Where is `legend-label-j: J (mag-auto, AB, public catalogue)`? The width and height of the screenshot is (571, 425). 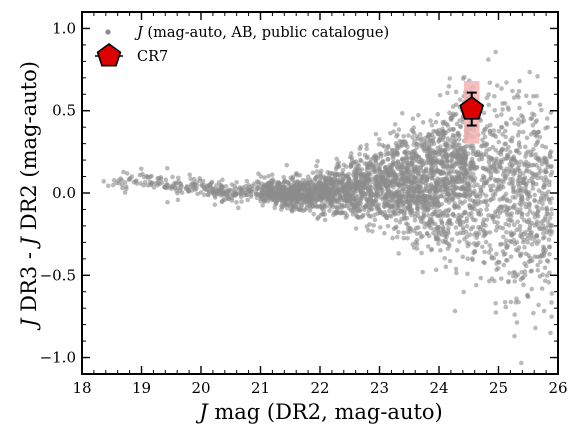
legend-label-j: J (mag-auto, AB, public catalogue) is located at coordinates (261, 33).